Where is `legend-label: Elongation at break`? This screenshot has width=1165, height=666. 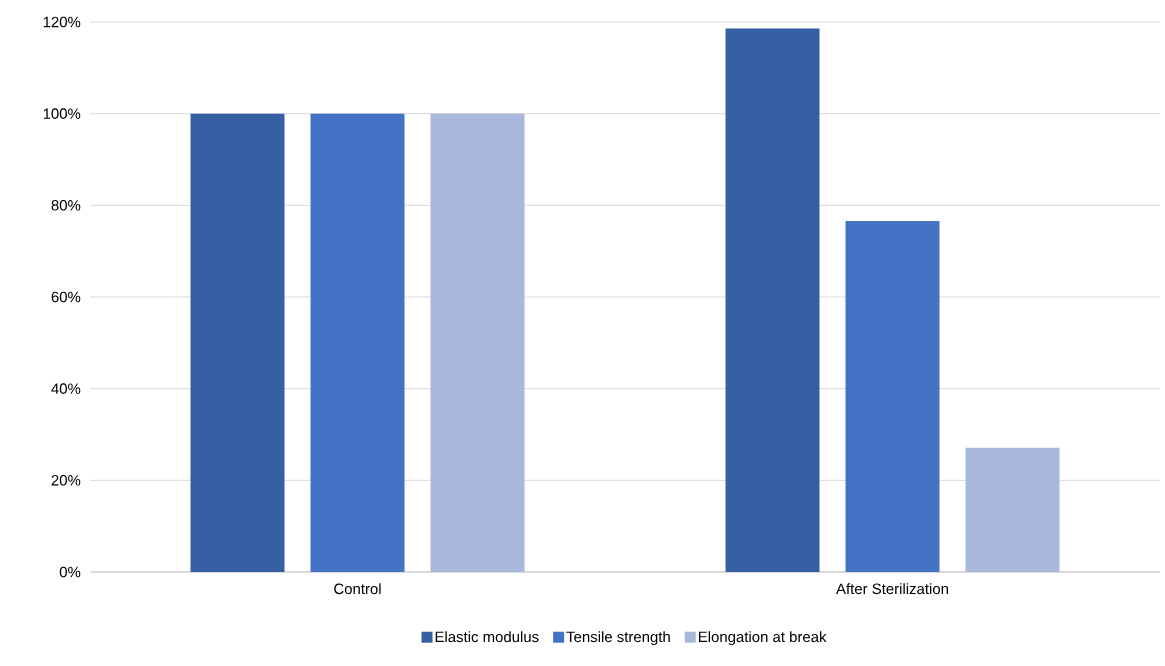 legend-label: Elongation at break is located at coordinates (762, 638).